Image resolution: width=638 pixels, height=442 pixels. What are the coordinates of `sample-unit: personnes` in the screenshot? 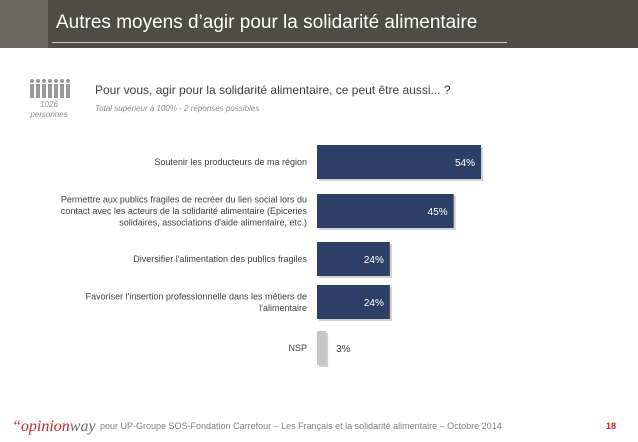 It's located at (49, 114).